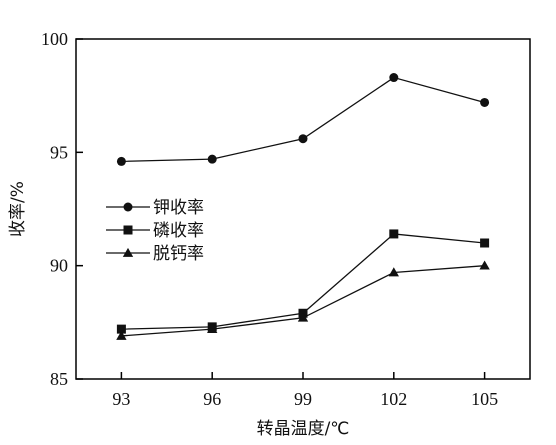  What do you see at coordinates (59, 152) in the screenshot?
I see `y-tick-label: 95` at bounding box center [59, 152].